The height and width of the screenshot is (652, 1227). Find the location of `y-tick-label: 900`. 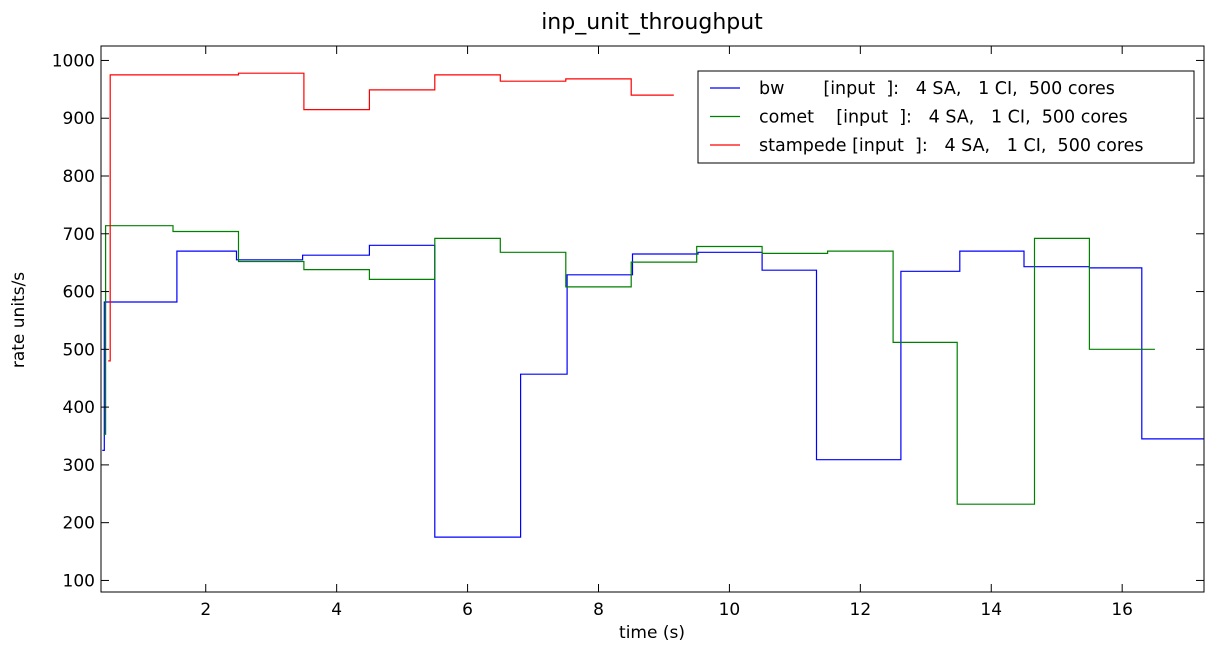

y-tick-label: 900 is located at coordinates (79, 119).